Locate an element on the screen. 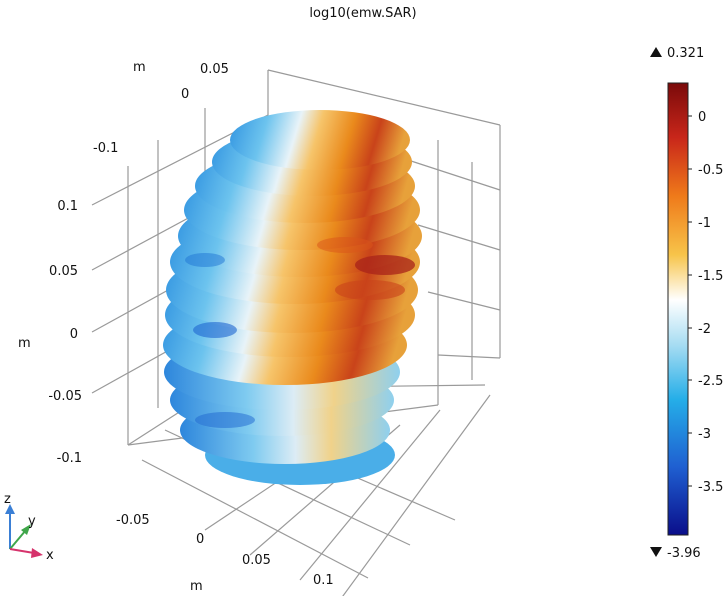  z-tick-label: -0.05 is located at coordinates (65, 396).